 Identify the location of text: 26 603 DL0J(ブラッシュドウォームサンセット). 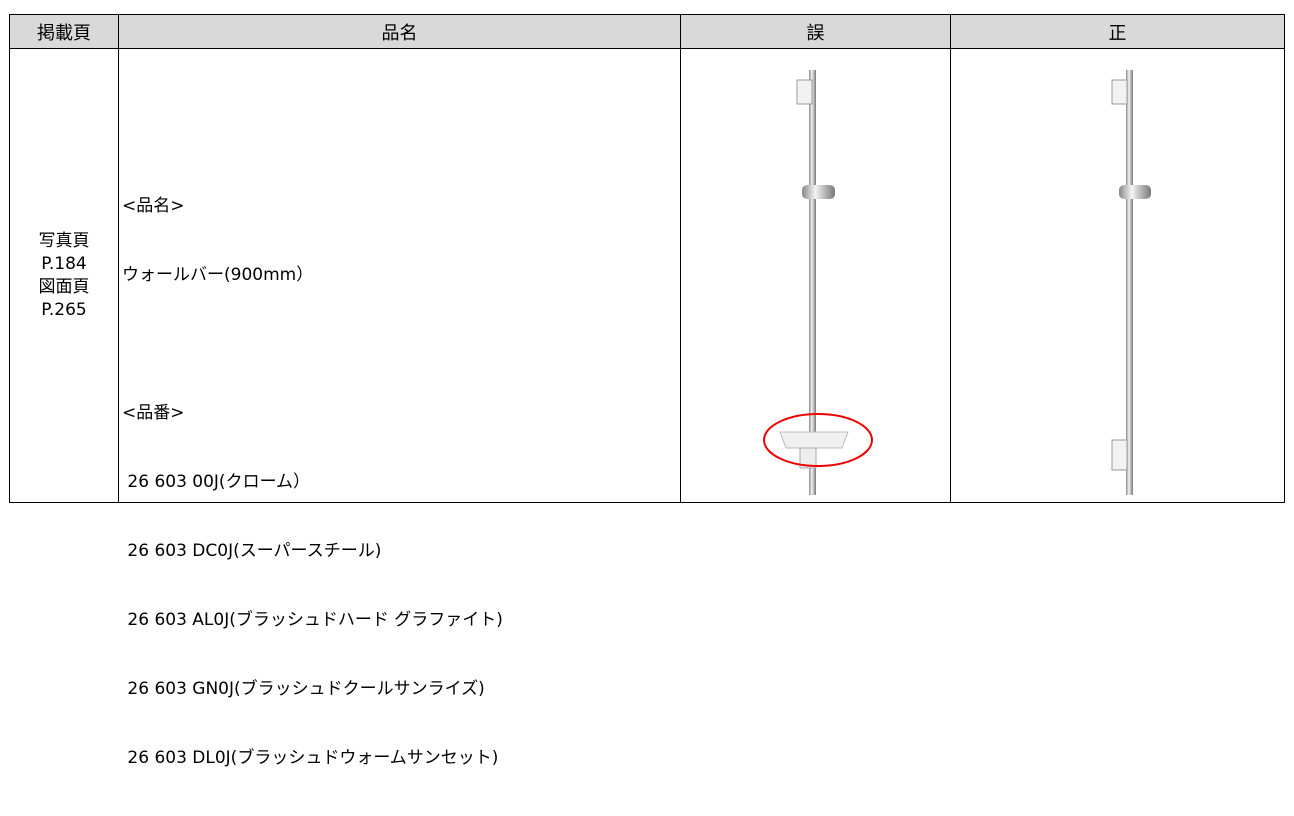
(310, 758).